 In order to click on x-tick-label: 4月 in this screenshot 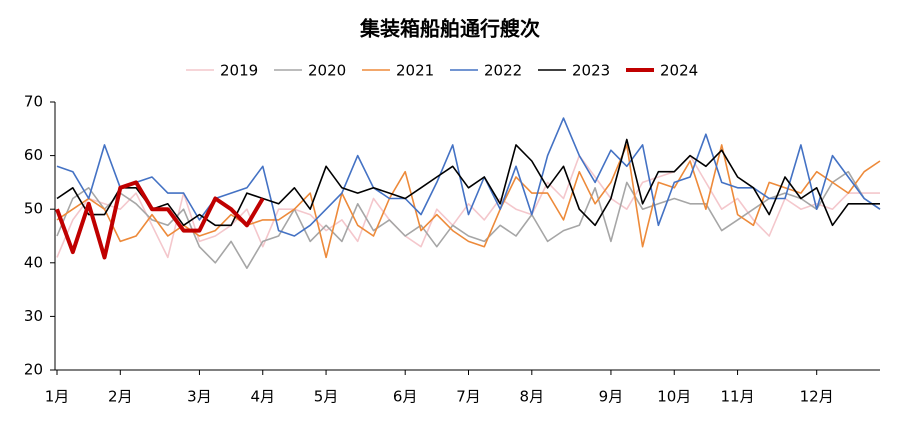, I will do `click(262, 397)`.